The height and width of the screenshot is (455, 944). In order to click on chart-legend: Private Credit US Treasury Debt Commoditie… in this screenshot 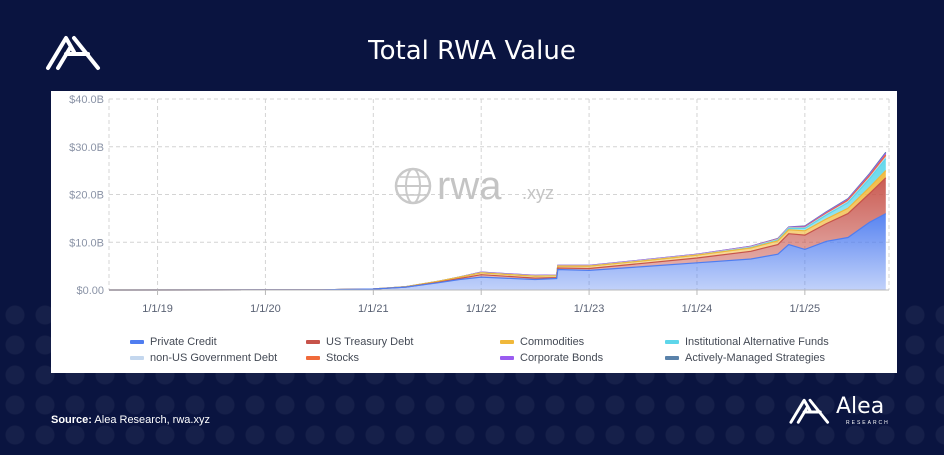, I will do `click(510, 353)`.